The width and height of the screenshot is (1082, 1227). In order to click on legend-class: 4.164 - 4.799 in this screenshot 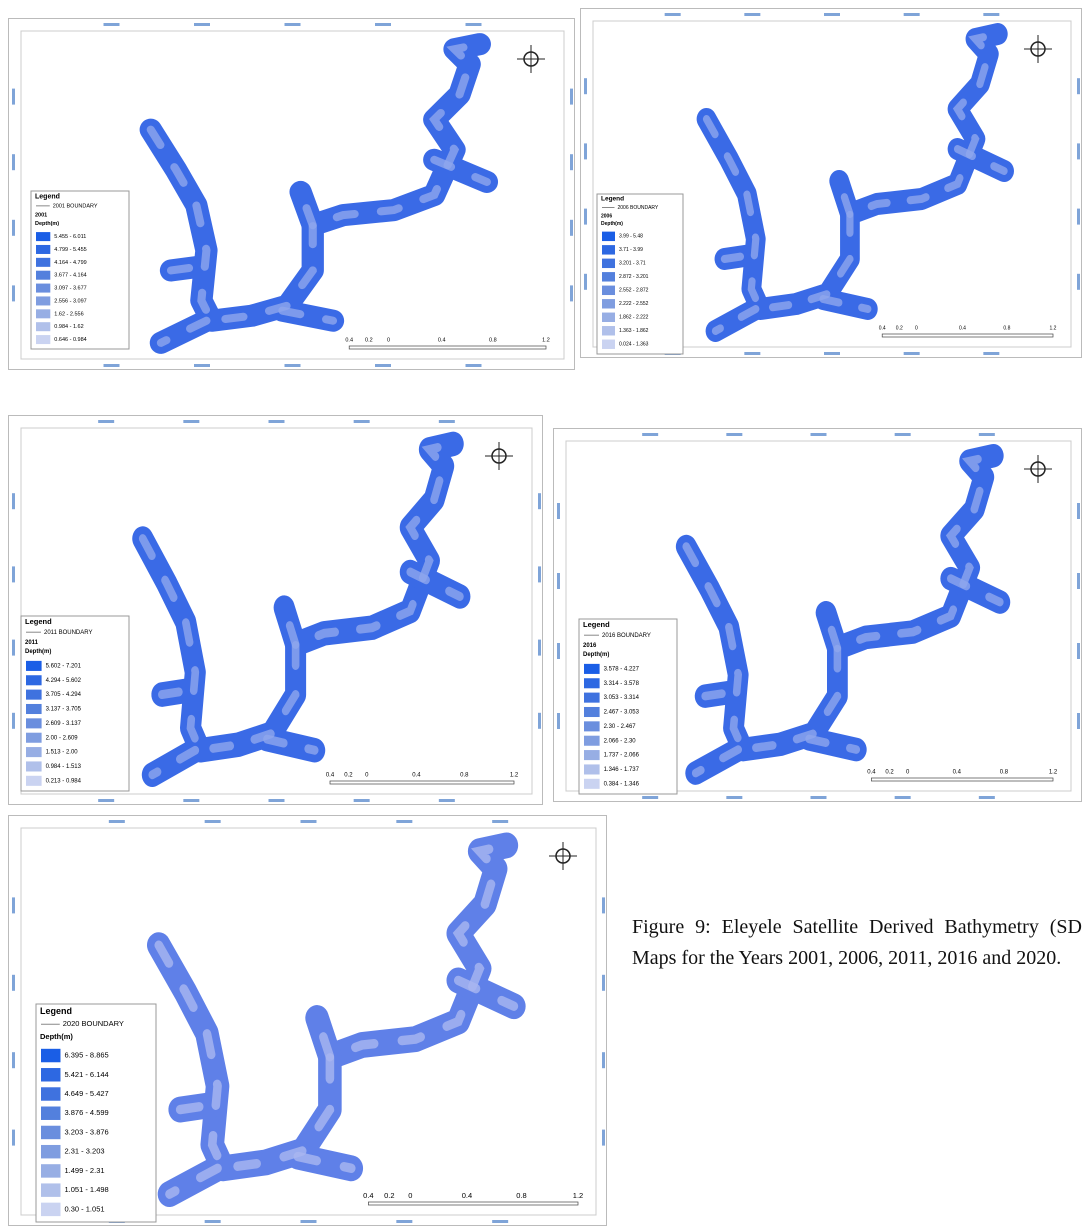, I will do `click(70, 263)`.